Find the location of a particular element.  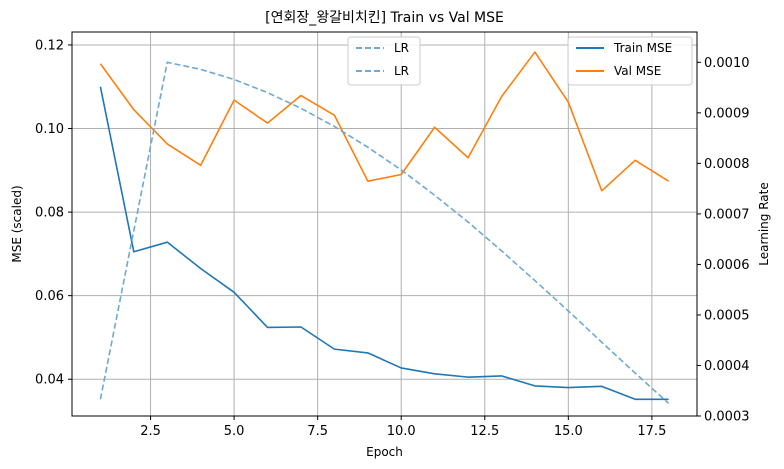

y-tick-label: 0.08 is located at coordinates (49, 213).